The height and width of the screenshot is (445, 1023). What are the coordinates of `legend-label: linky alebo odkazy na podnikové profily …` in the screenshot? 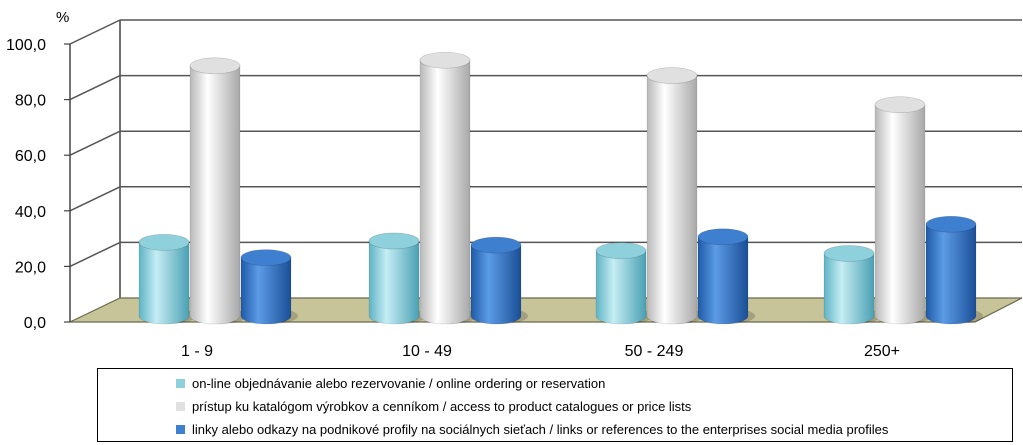 It's located at (540, 429).